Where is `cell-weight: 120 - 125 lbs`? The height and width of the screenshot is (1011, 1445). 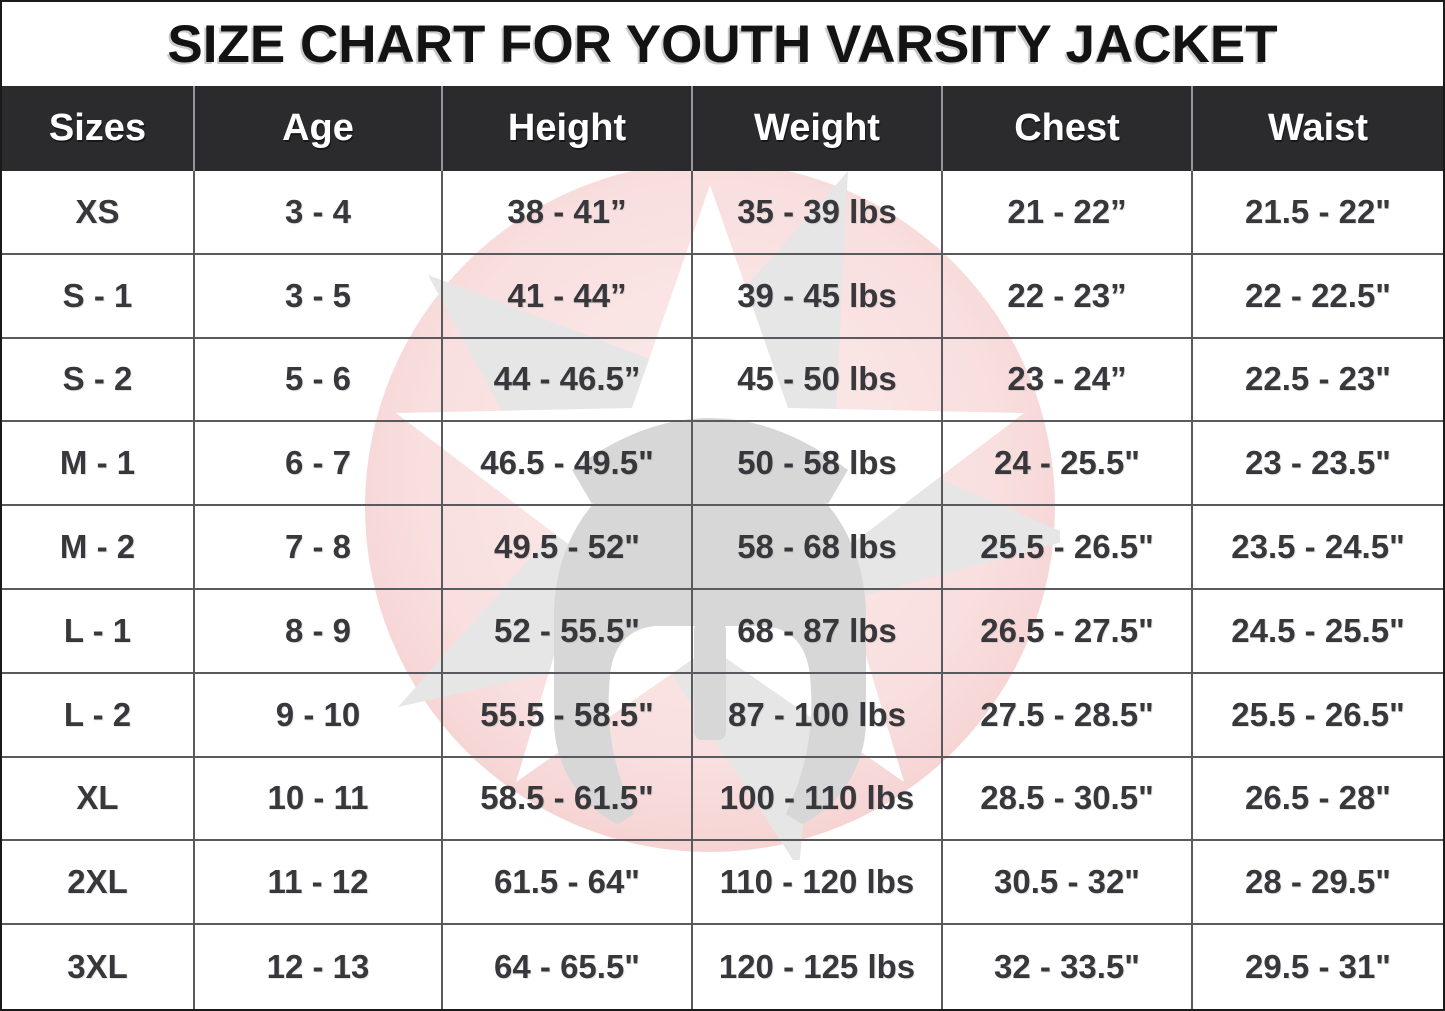
cell-weight: 120 - 125 lbs is located at coordinates (818, 967).